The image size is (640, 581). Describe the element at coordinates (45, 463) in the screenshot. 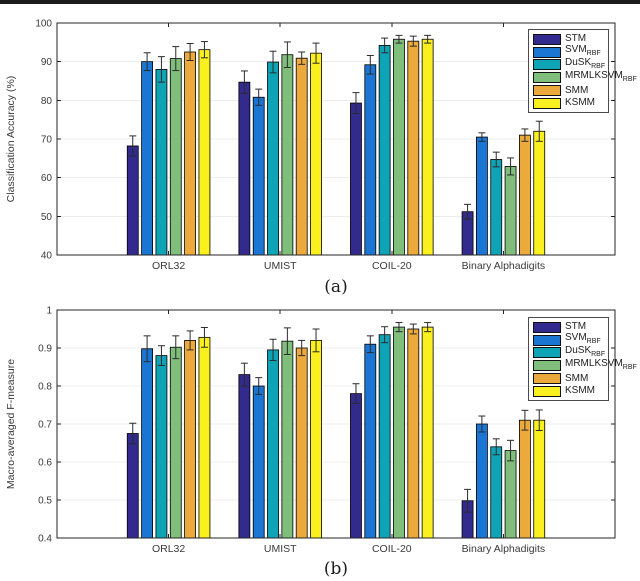

I see `y-tick-label-0.6: 0.6` at that location.